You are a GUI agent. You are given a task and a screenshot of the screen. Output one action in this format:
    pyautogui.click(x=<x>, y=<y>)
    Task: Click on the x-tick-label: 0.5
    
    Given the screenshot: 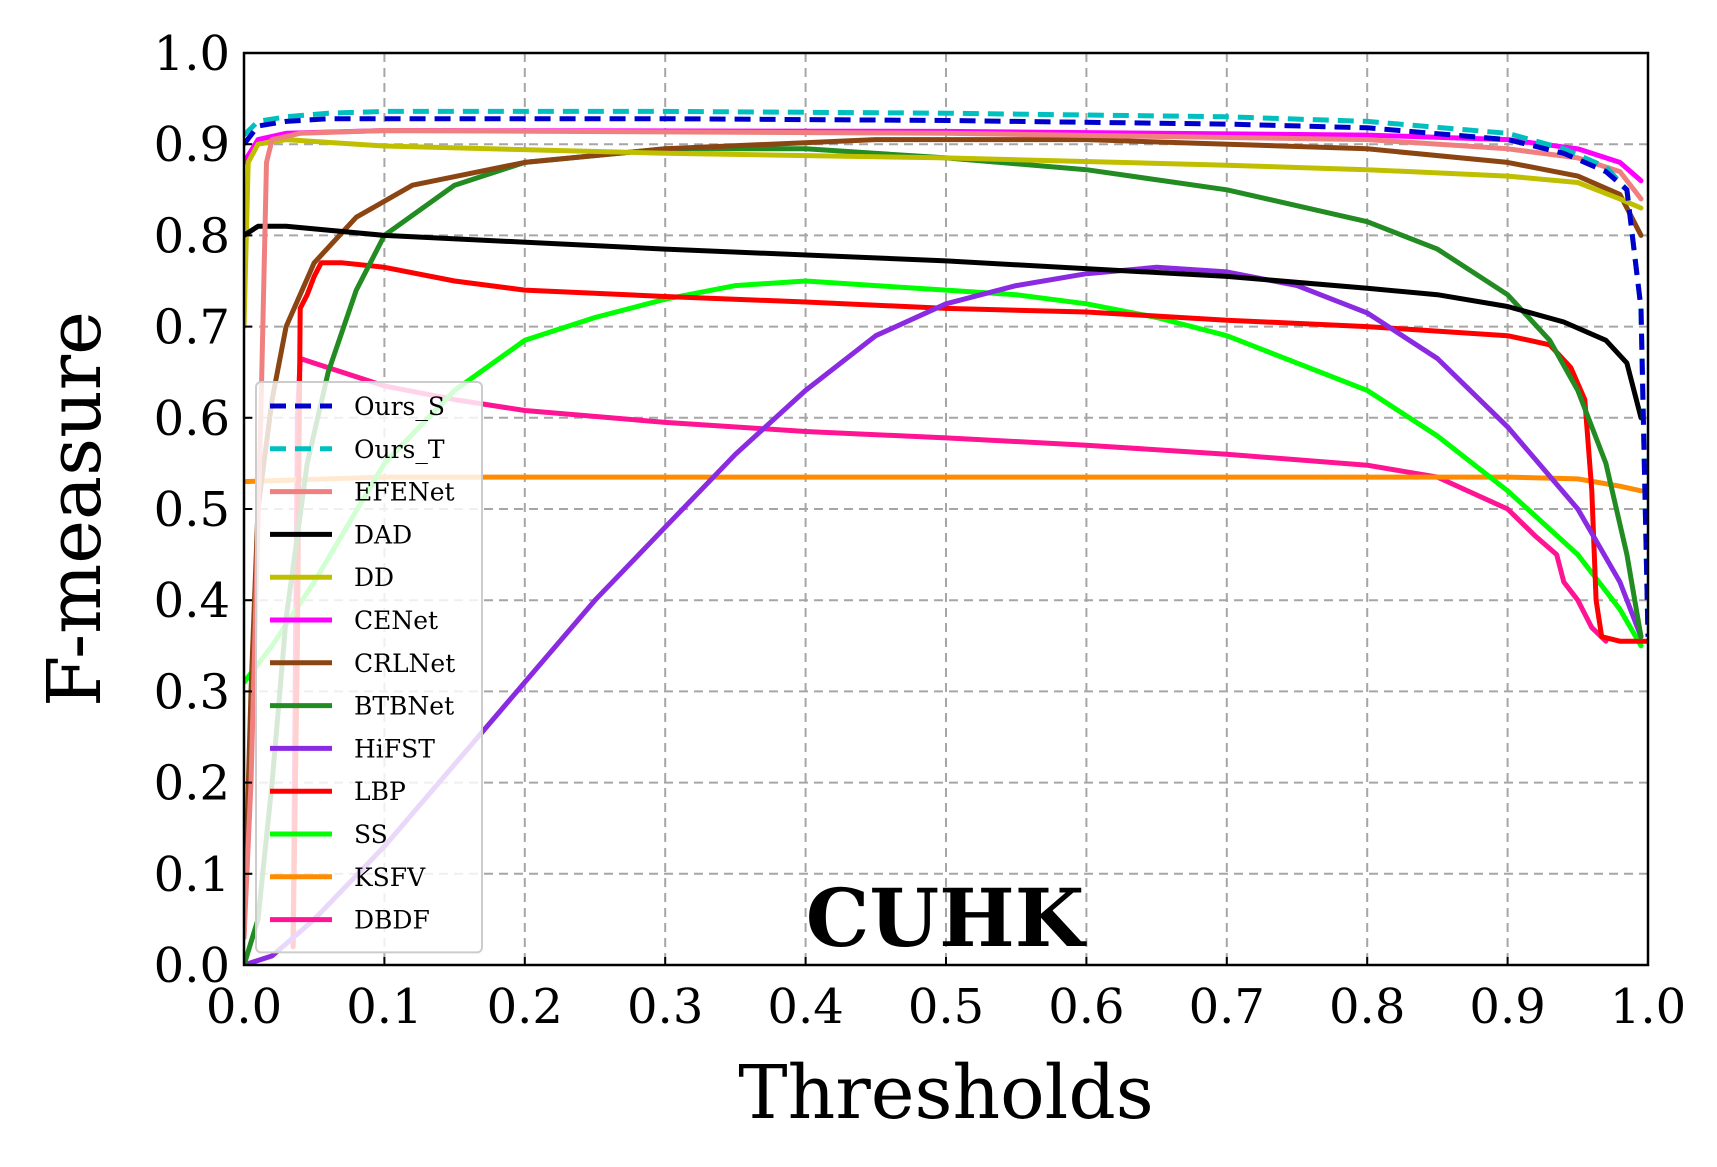 What is the action you would take?
    pyautogui.click(x=946, y=1007)
    